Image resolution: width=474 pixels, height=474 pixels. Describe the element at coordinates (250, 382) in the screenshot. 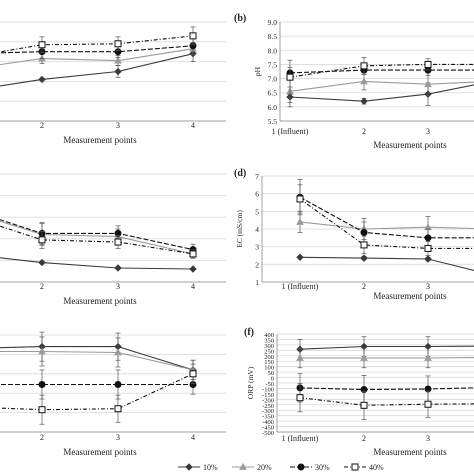

I see `y-axis-label: ORP (mV)` at that location.